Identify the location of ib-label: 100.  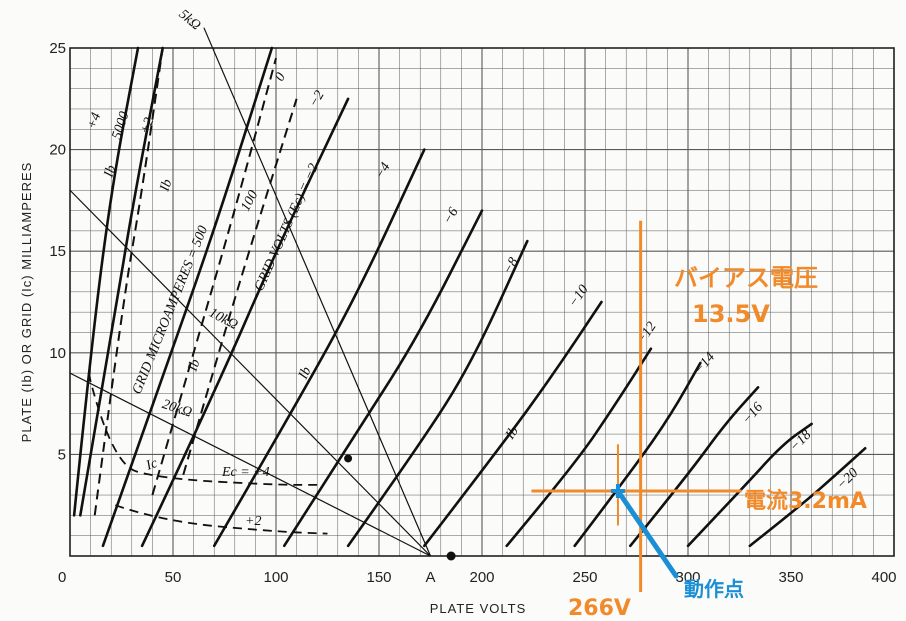
(249, 201).